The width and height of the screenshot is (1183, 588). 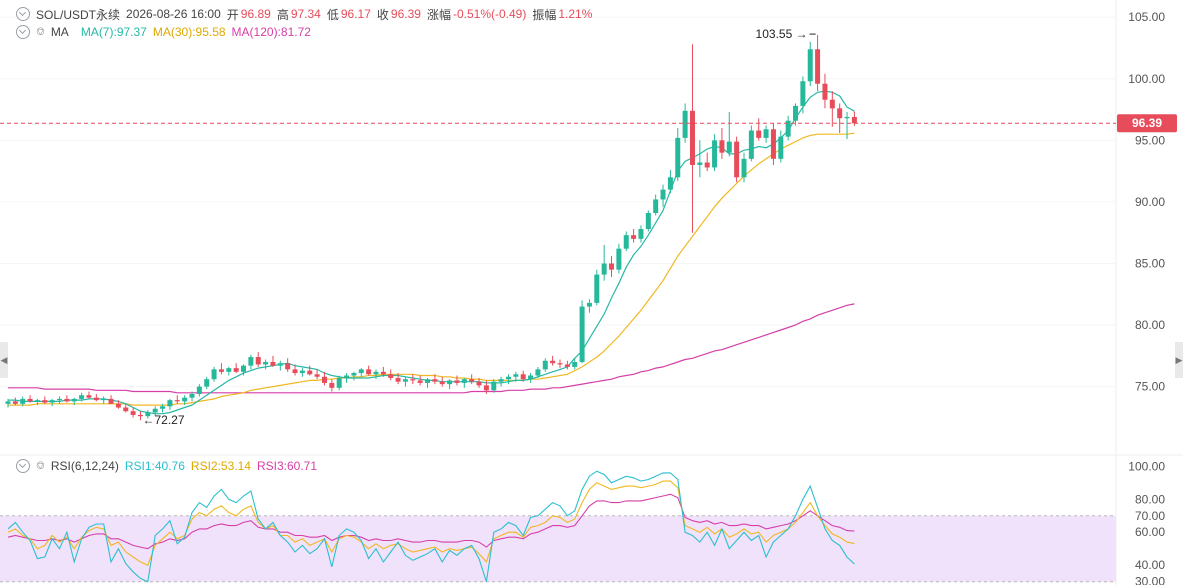 I want to click on max-price-label: 103.55 →, so click(x=782, y=34).